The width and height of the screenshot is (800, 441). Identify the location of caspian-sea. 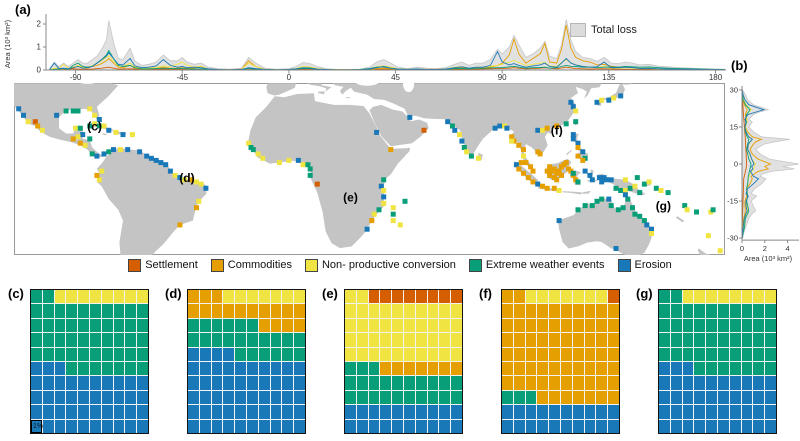
(409, 88).